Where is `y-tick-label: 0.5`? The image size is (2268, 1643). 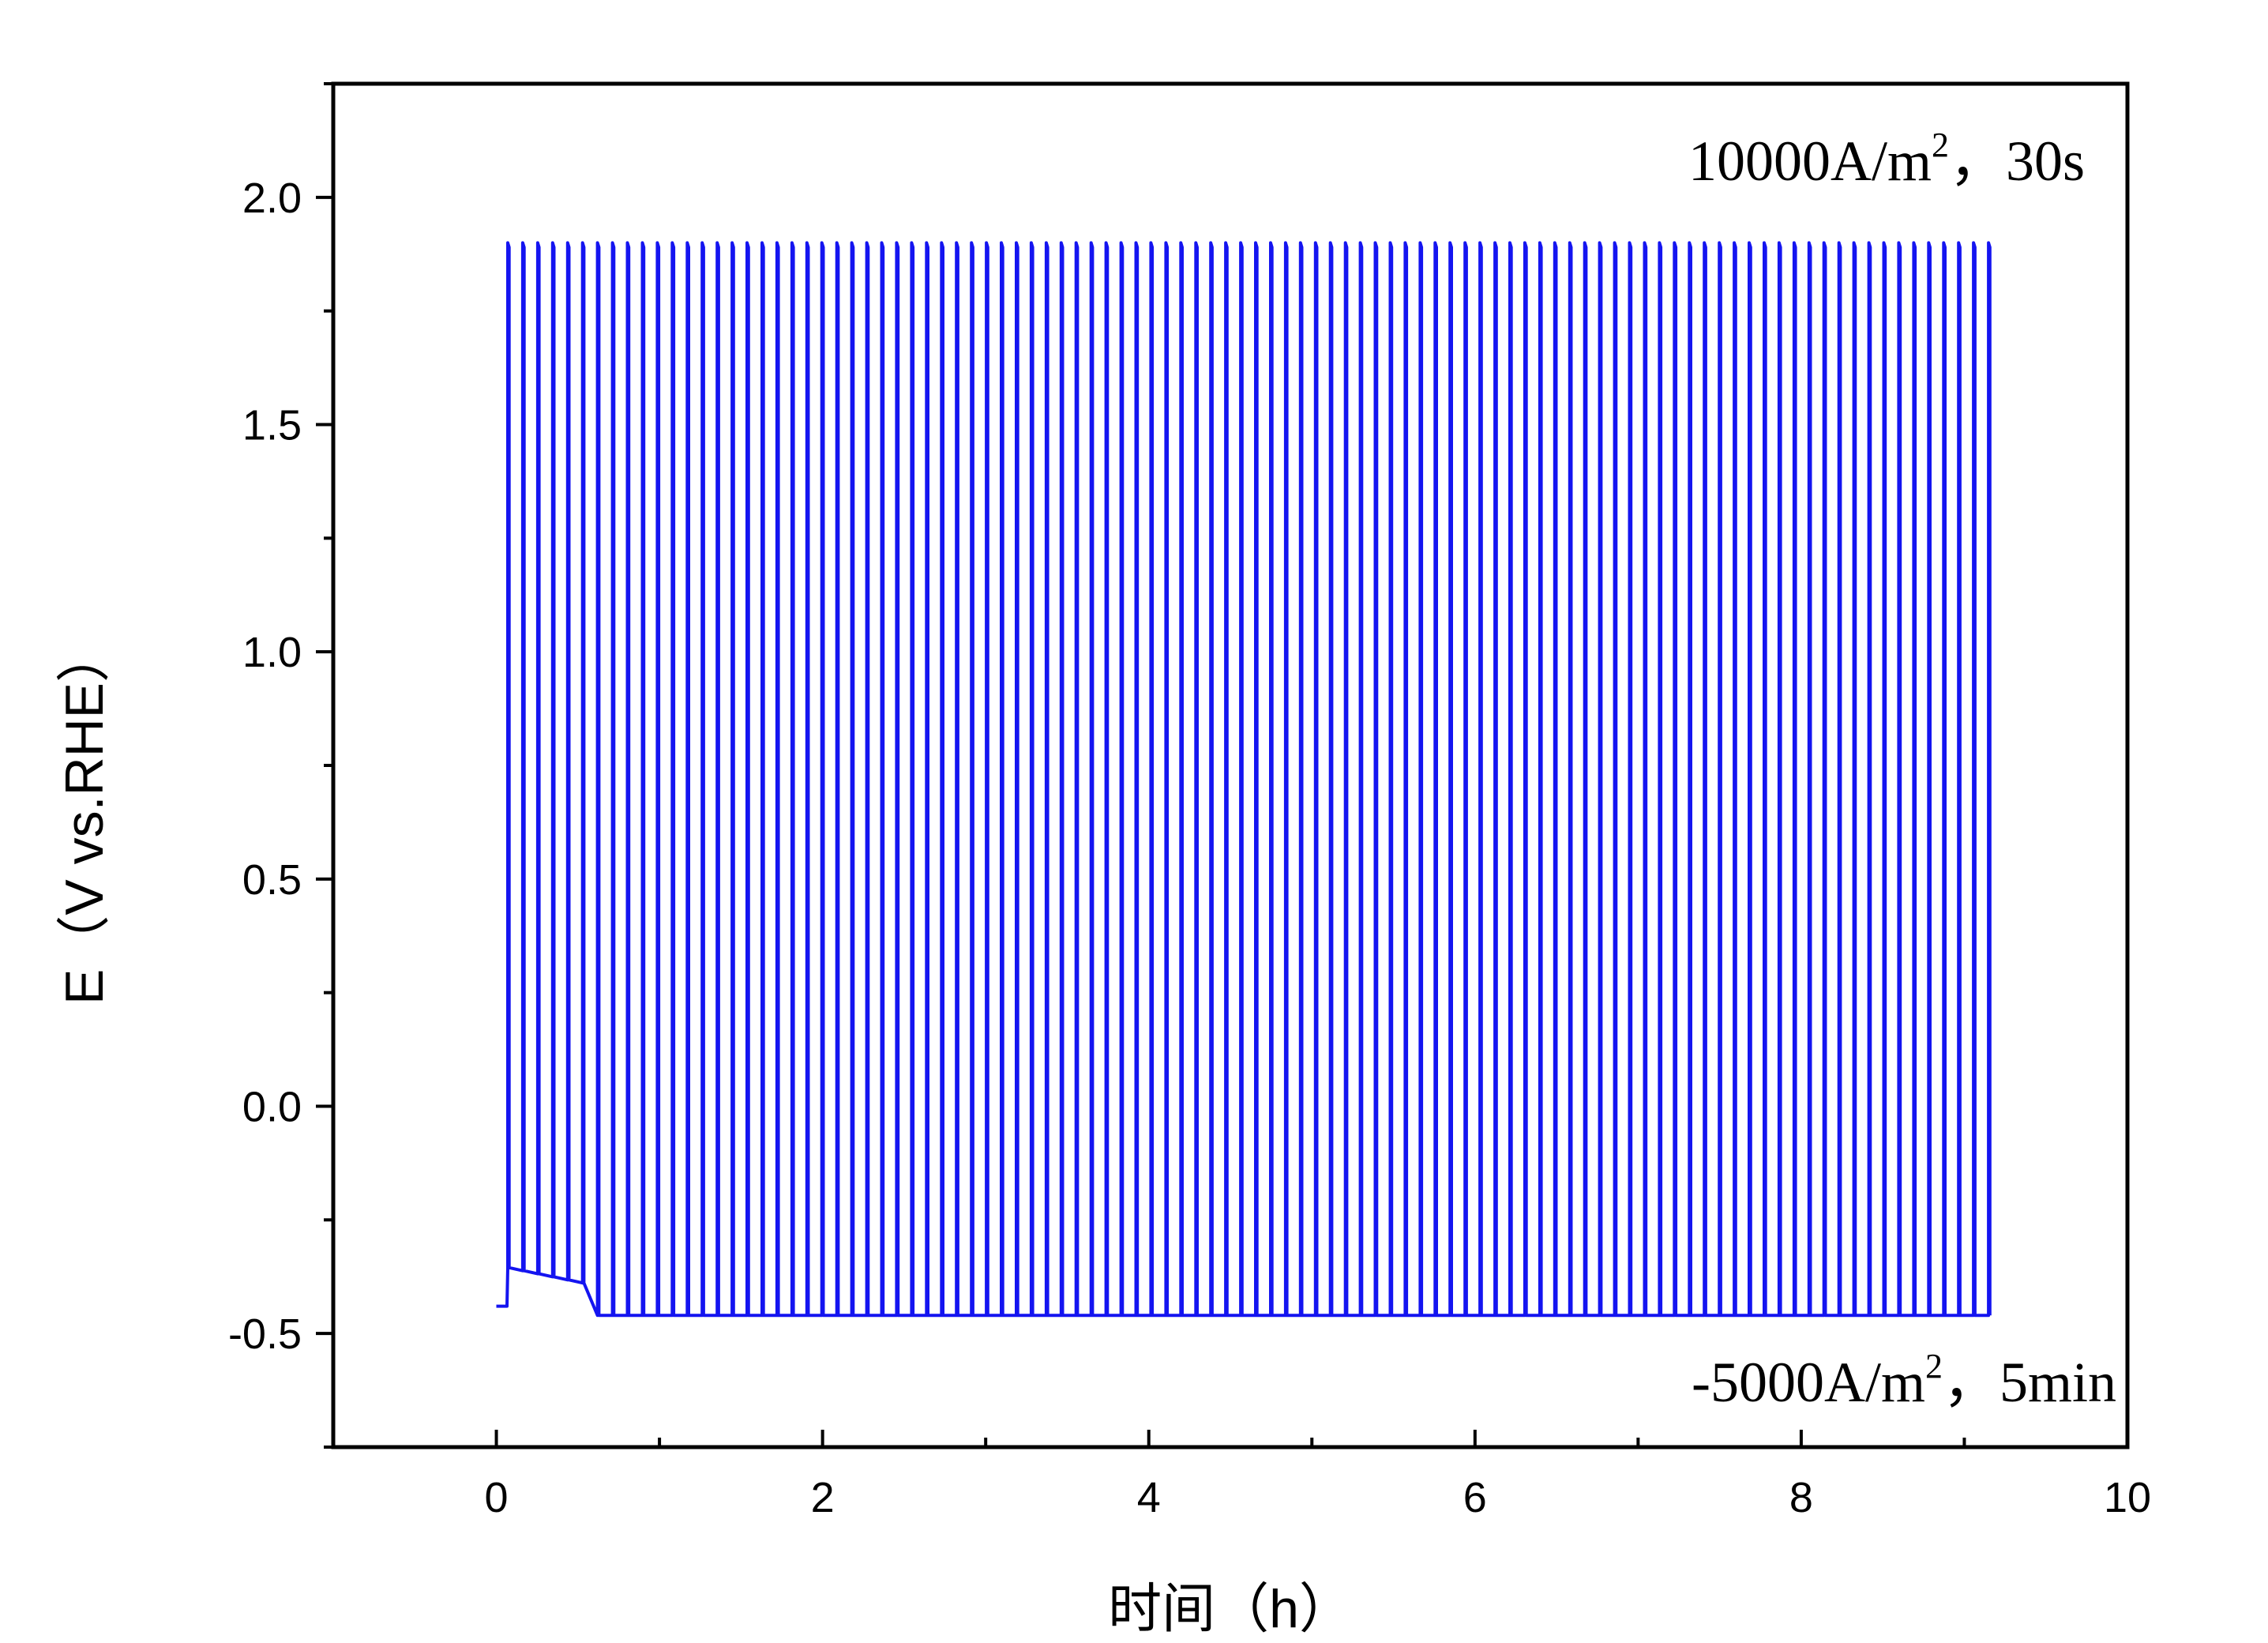
y-tick-label: 0.5 is located at coordinates (272, 880).